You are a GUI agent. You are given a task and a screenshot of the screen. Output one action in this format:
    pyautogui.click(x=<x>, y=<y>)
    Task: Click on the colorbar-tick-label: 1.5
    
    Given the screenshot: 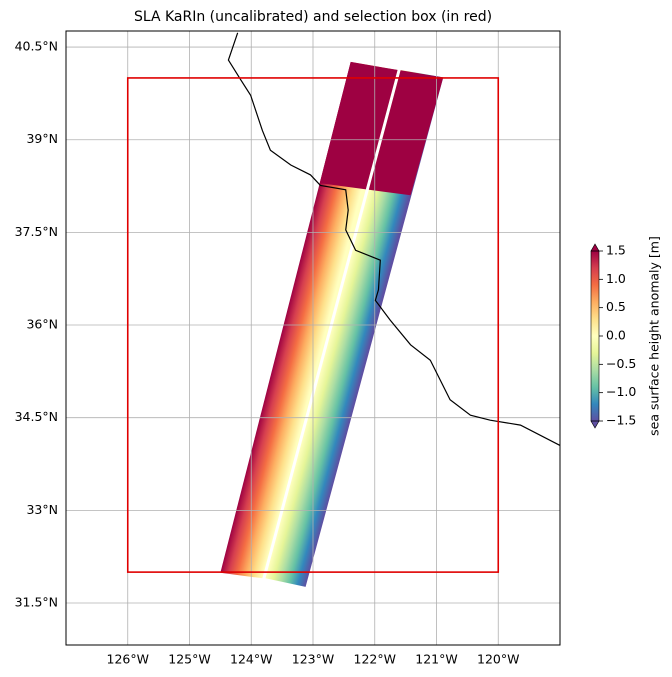 What is the action you would take?
    pyautogui.click(x=616, y=250)
    